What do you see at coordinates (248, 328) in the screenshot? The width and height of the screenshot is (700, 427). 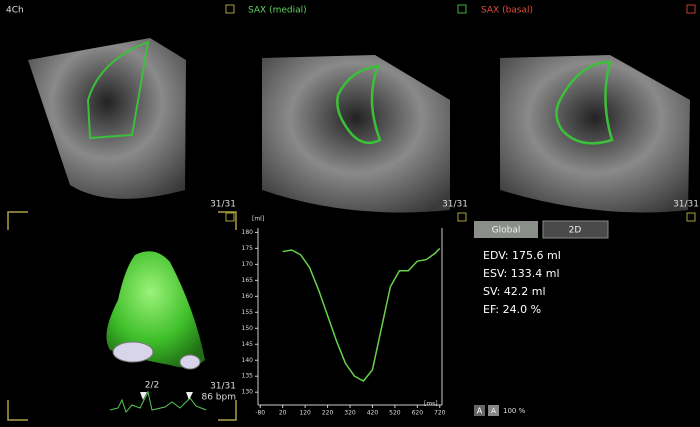 I see `y-tick-label: 150` at bounding box center [248, 328].